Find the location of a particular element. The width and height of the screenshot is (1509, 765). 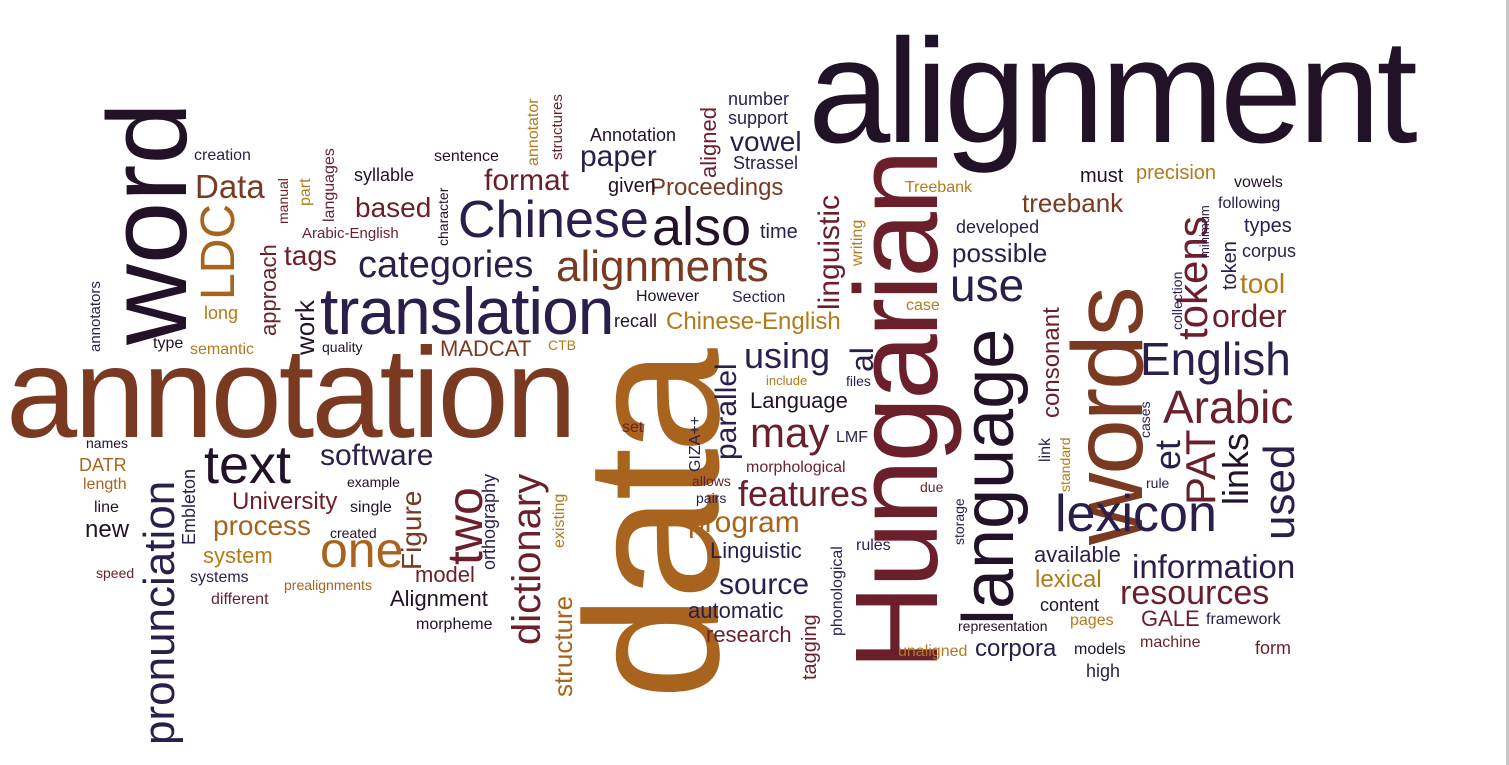

word-allows: allows is located at coordinates (711, 481).